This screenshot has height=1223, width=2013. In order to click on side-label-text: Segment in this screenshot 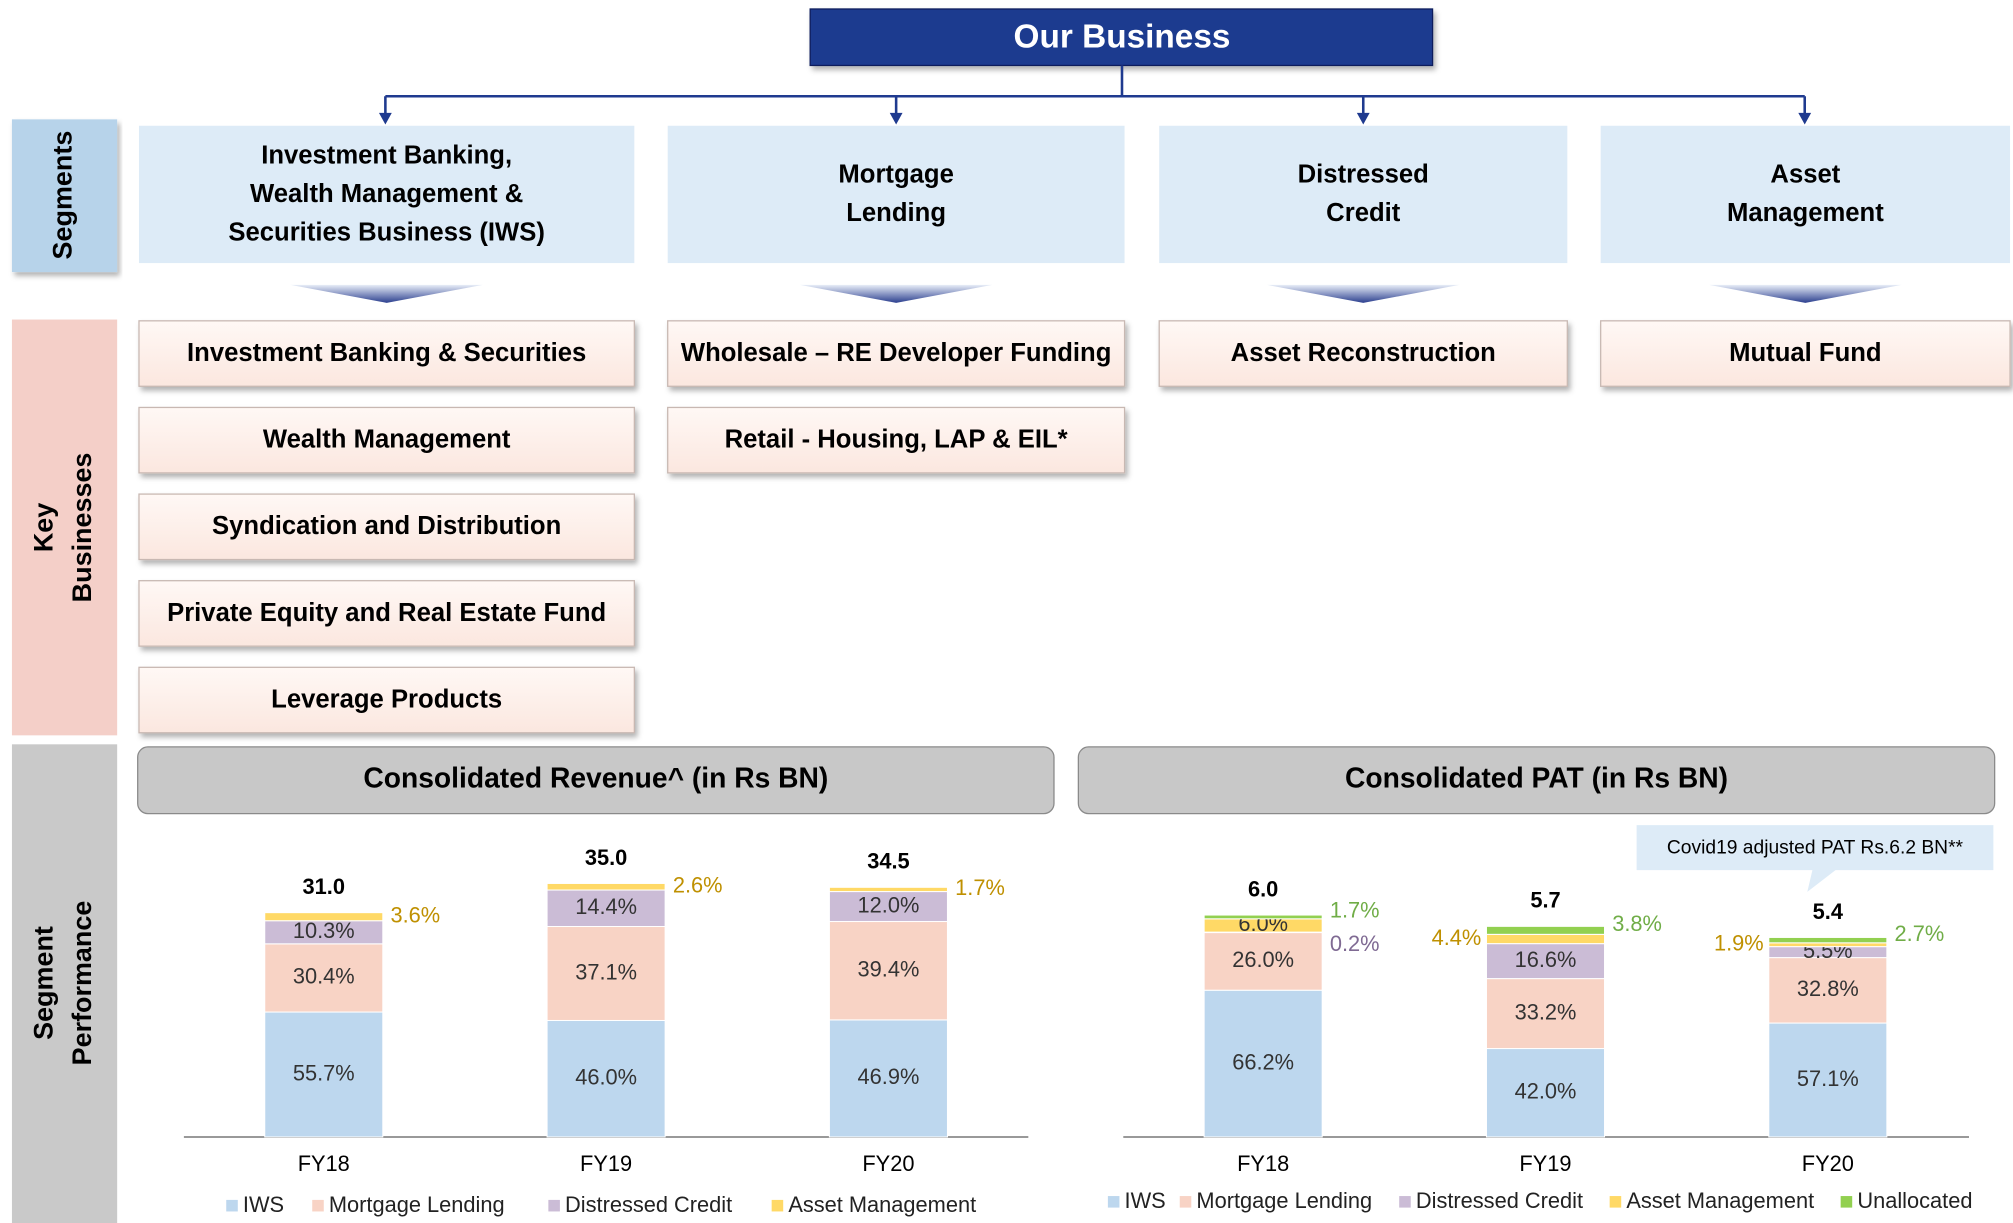, I will do `click(43, 983)`.